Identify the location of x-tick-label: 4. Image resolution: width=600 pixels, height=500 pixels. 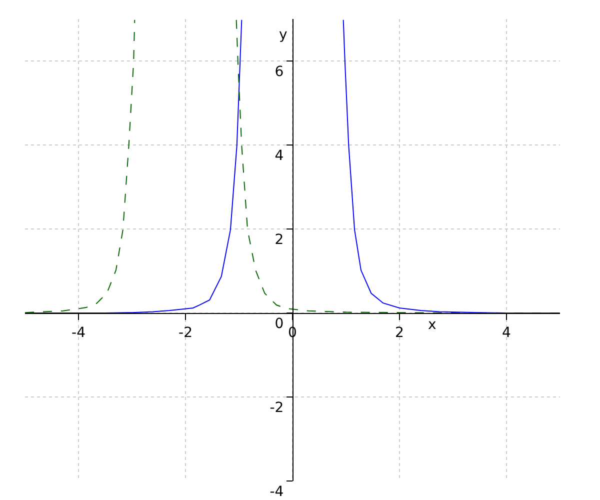
(507, 332).